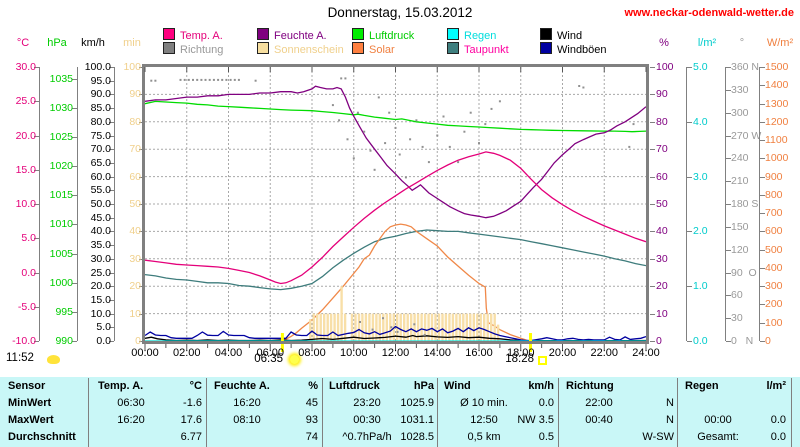  Describe the element at coordinates (417, 403) in the screenshot. I see `table-cell: 1025.9` at that location.